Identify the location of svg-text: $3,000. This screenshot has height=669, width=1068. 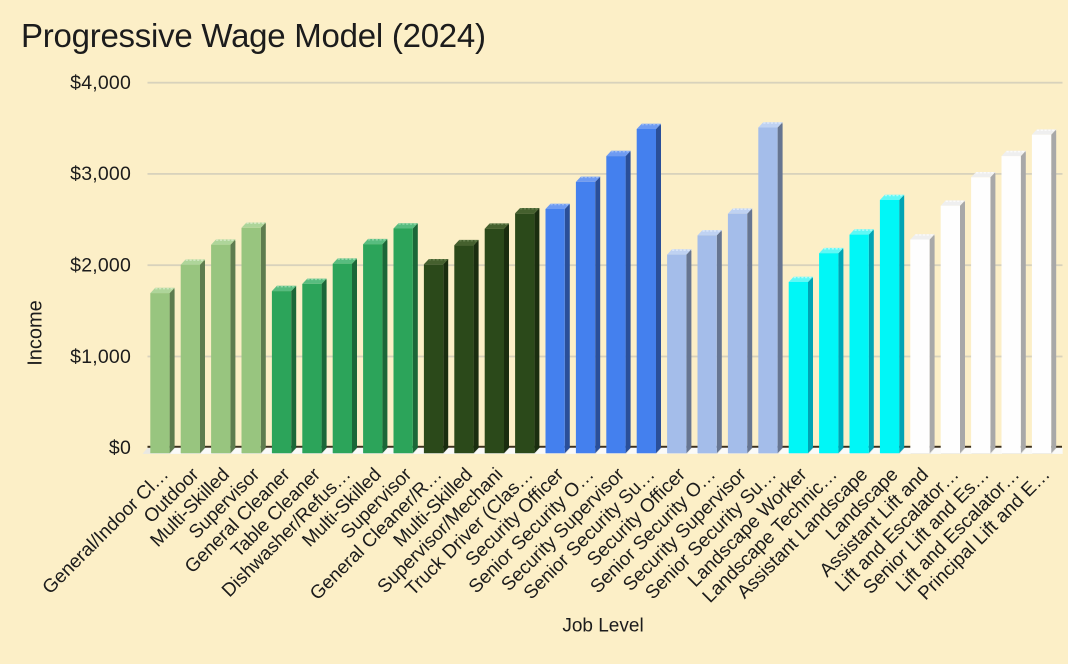
(100, 174).